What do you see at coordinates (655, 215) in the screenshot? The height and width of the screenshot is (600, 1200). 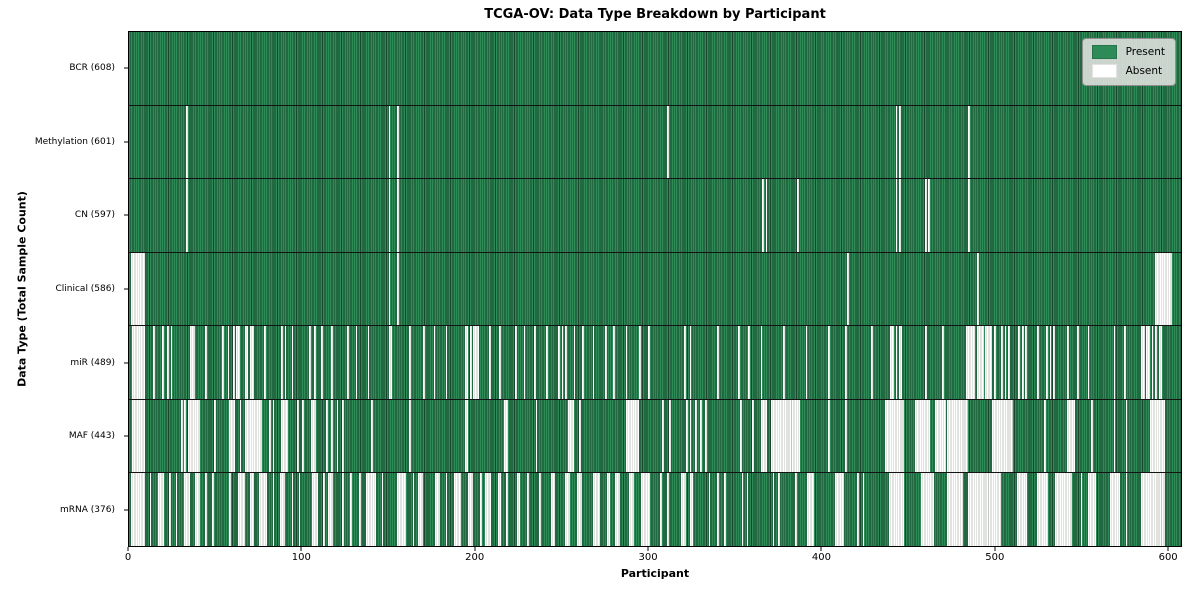 I see `row-cn` at bounding box center [655, 215].